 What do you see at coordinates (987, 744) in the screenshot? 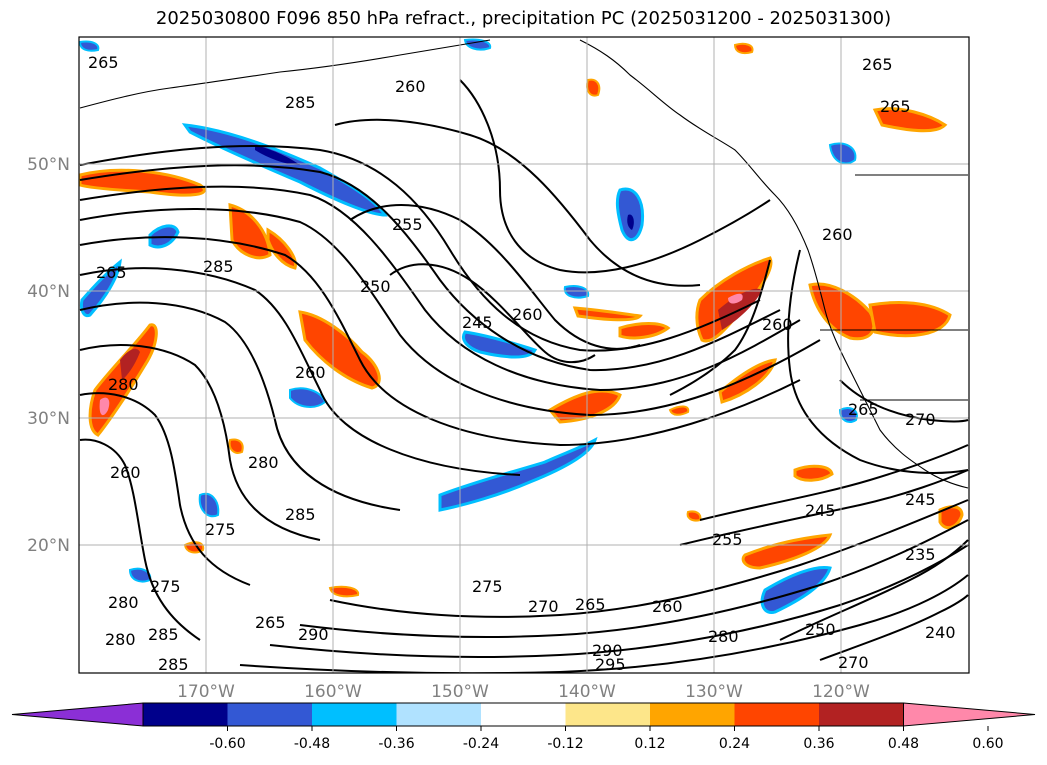
I see `colorbar-tick-label: 0.60` at bounding box center [987, 744].